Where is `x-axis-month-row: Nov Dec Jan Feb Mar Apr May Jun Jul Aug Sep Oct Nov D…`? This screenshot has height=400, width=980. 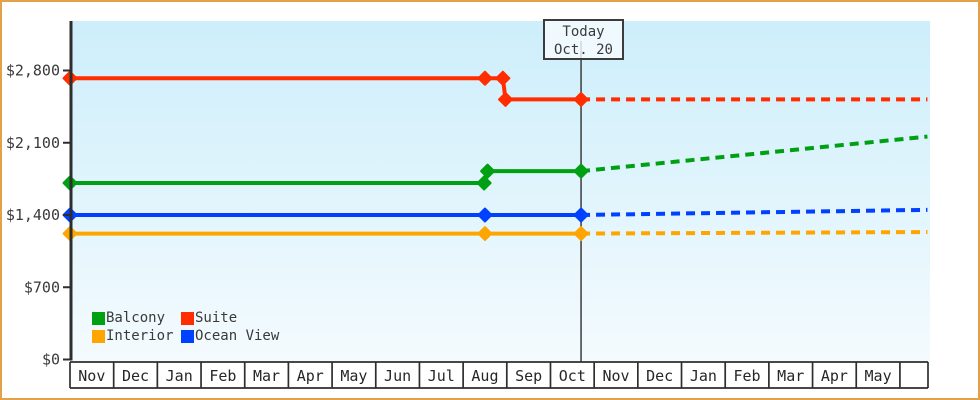
x-axis-month-row: Nov Dec Jan Feb Mar Apr May Jun Jul Aug Sep Oct Nov D… is located at coordinates (499, 375).